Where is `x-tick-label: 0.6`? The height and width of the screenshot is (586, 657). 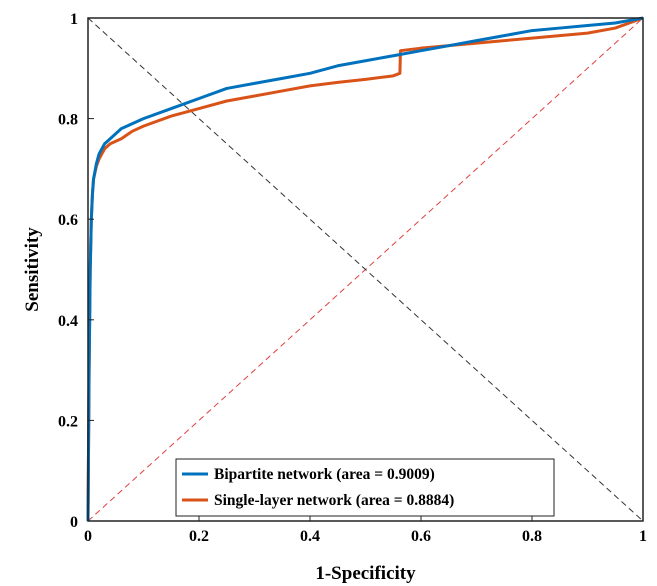 x-tick-label: 0.6 is located at coordinates (421, 536).